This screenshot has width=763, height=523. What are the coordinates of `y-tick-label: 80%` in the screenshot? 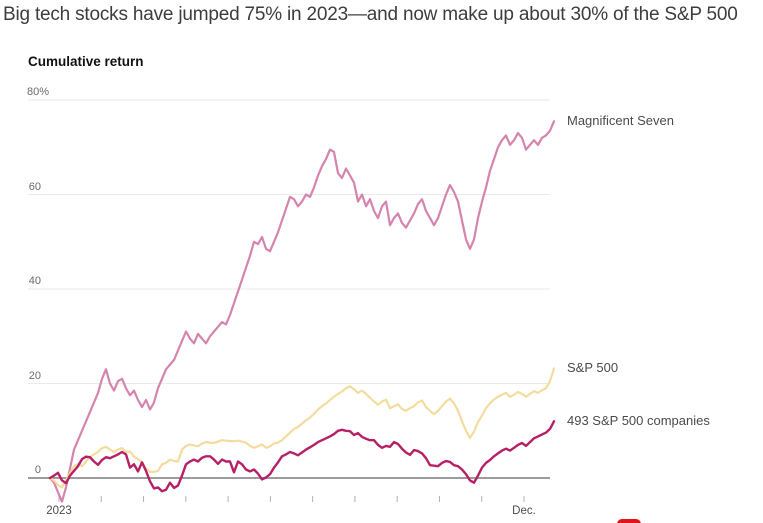 It's located at (37, 92).